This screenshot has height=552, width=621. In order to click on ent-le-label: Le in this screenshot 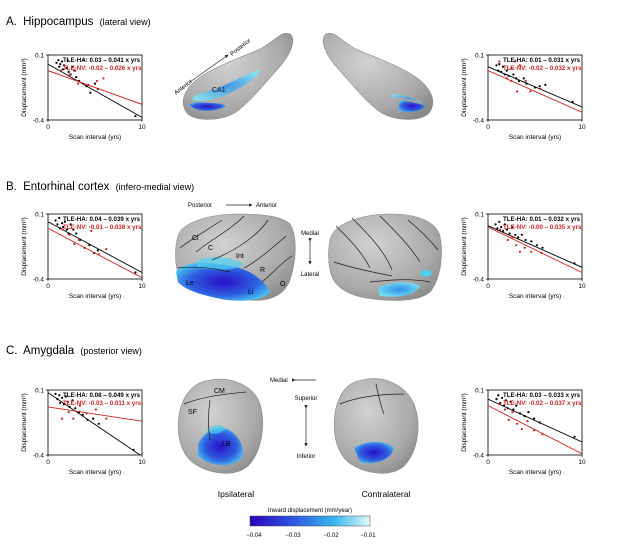, I will do `click(190, 283)`.